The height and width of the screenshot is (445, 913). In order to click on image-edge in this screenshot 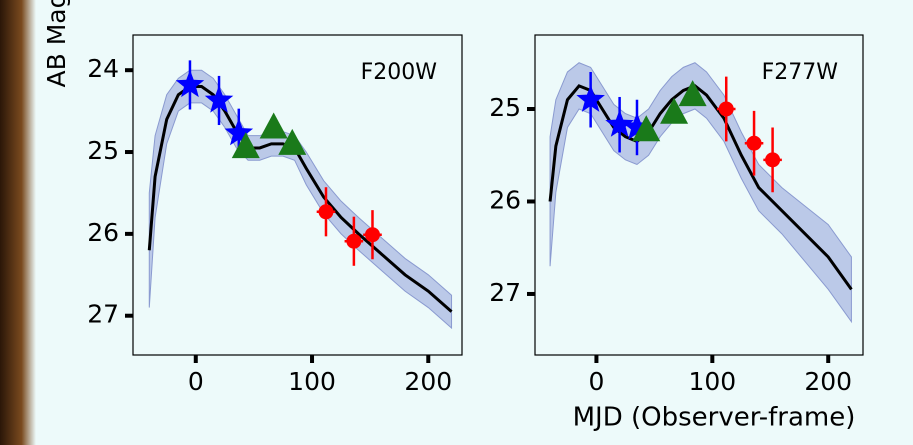, I will do `click(18, 222)`.